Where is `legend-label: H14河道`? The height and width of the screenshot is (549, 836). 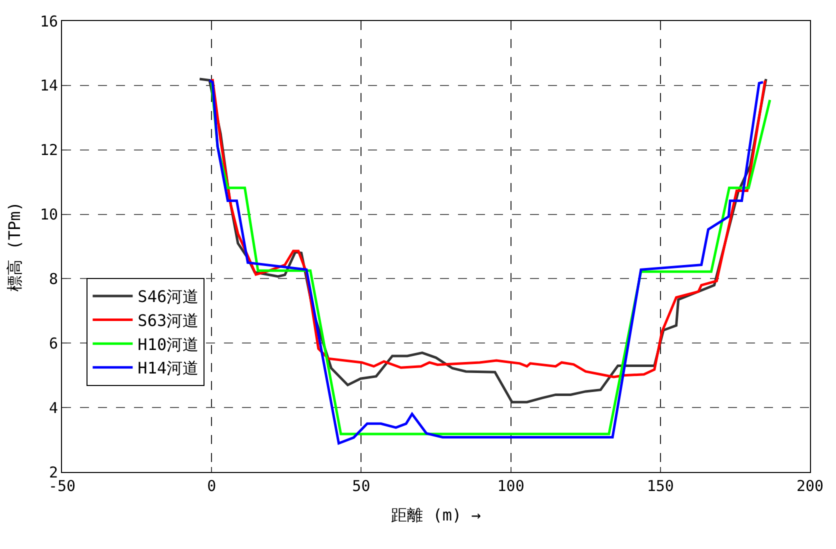
legend-label: H14河道 is located at coordinates (168, 368).